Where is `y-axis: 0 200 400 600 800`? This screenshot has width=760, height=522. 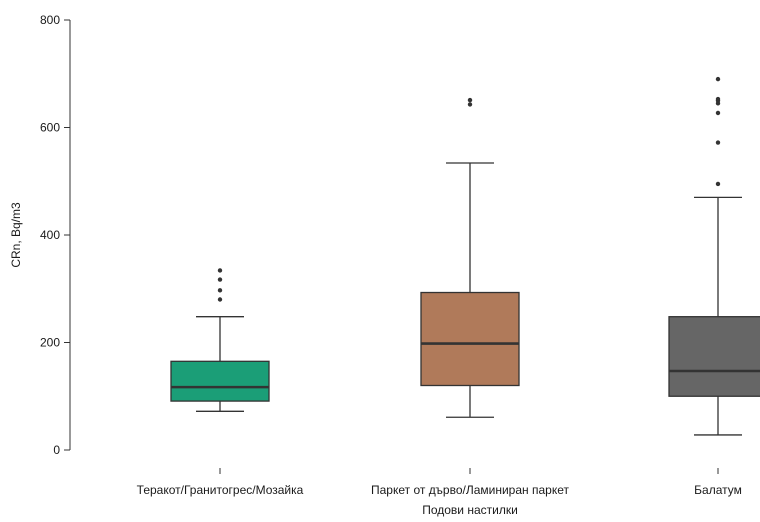 y-axis: 0 200 400 600 800 is located at coordinates (55, 235).